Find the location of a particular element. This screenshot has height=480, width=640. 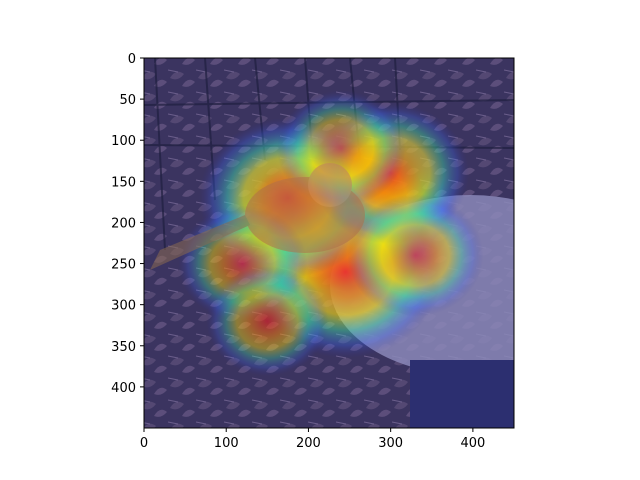

y-tick-label: 300 is located at coordinates (123, 306).